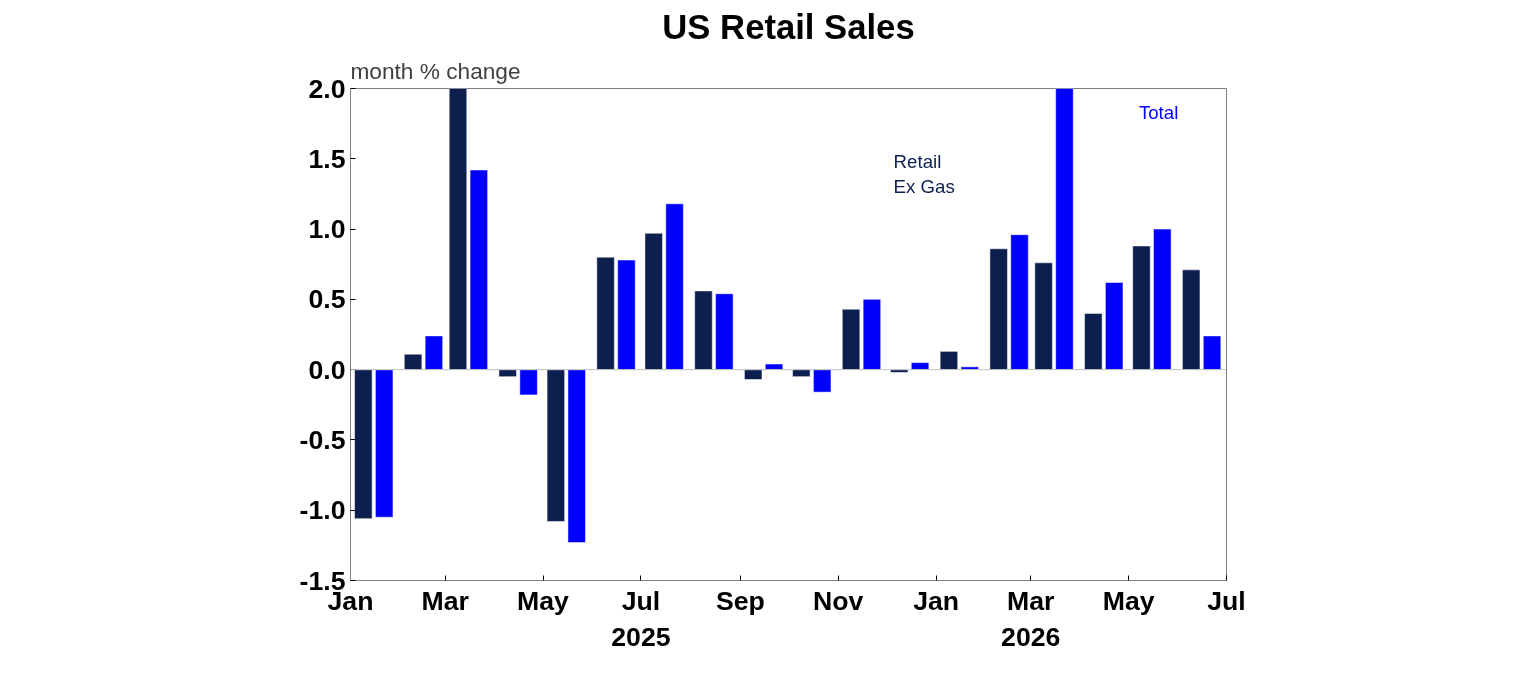 Image resolution: width=1536 pixels, height=680 pixels. Describe the element at coordinates (327, 299) in the screenshot. I see `y-tick-label: 0.5` at that location.